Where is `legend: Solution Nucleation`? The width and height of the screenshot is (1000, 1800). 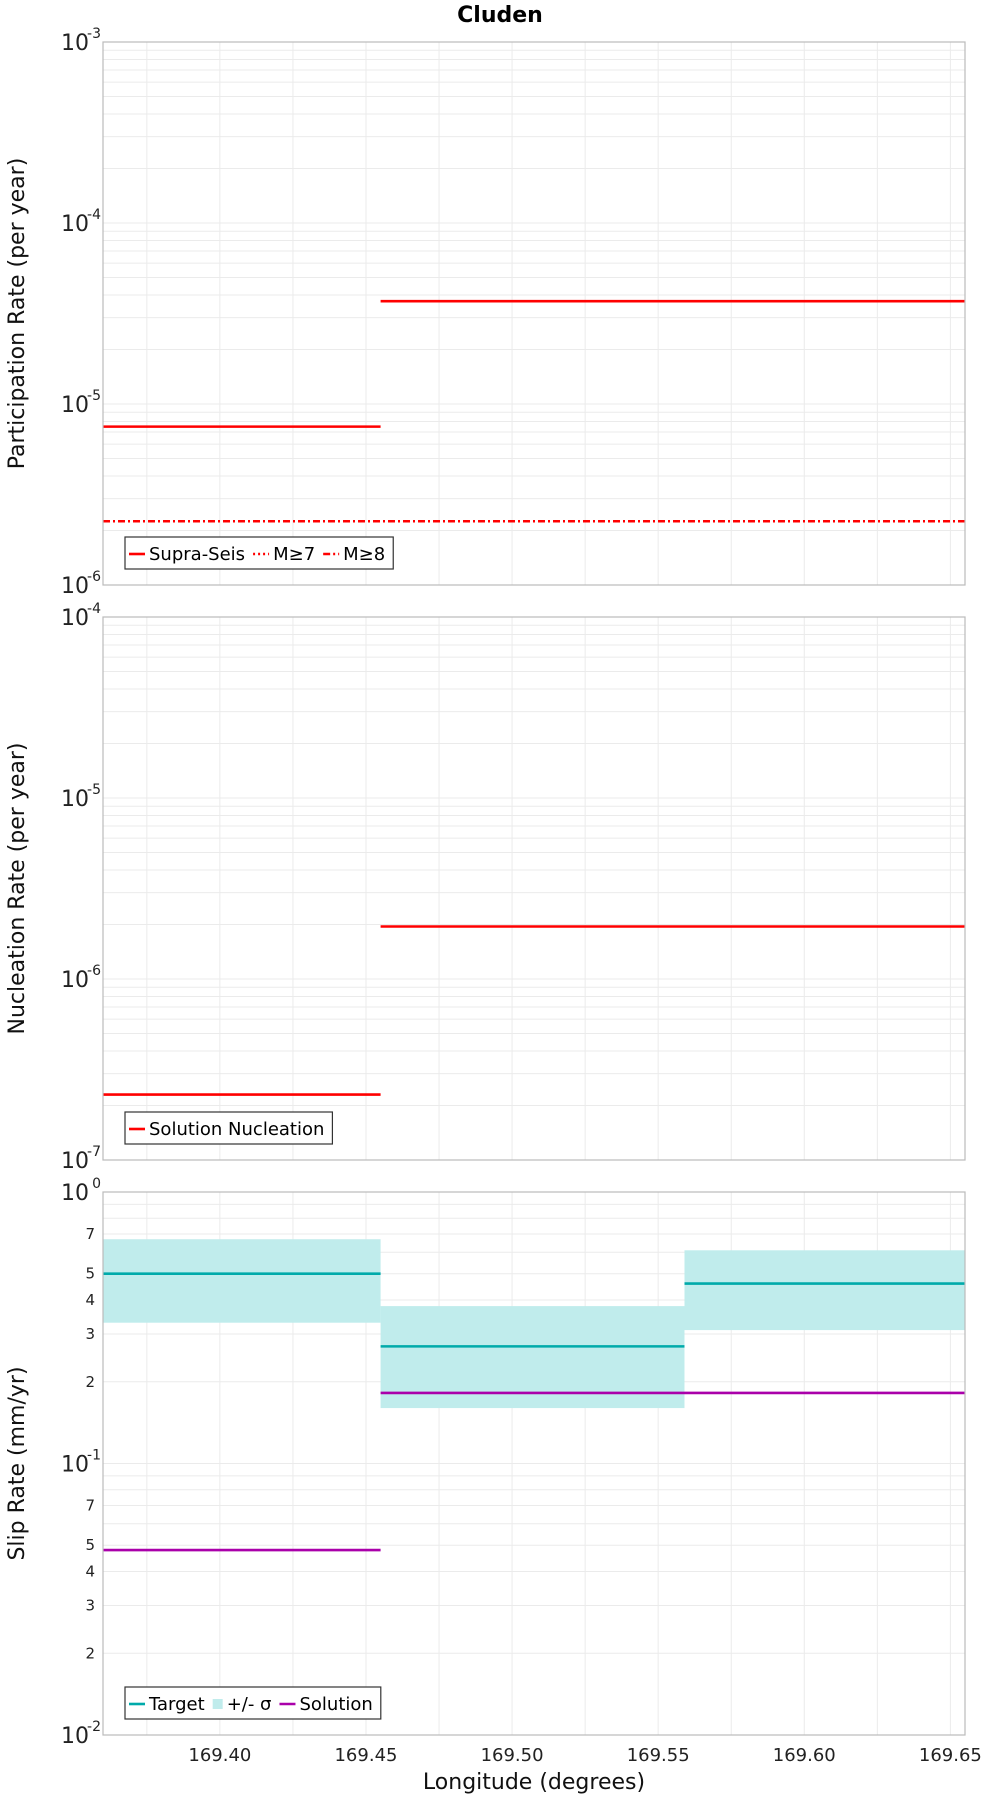 legend: Solution Nucleation is located at coordinates (229, 1128).